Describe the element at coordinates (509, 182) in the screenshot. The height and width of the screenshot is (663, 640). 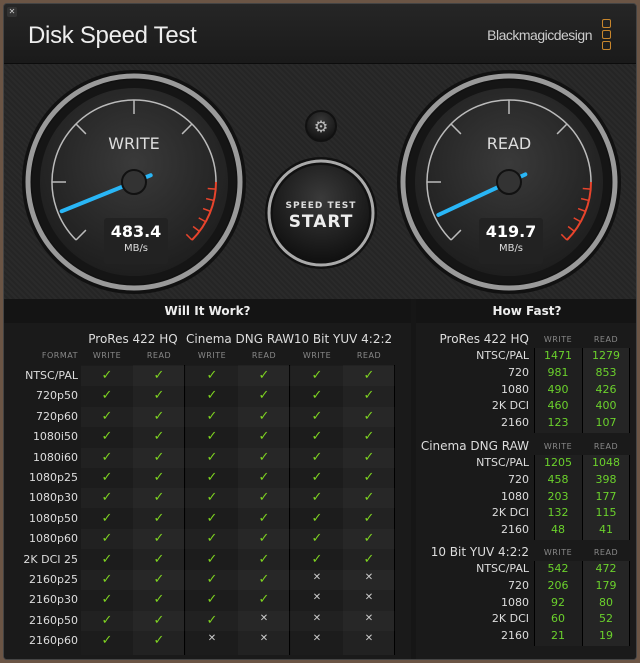
I see `read-gauge` at that location.